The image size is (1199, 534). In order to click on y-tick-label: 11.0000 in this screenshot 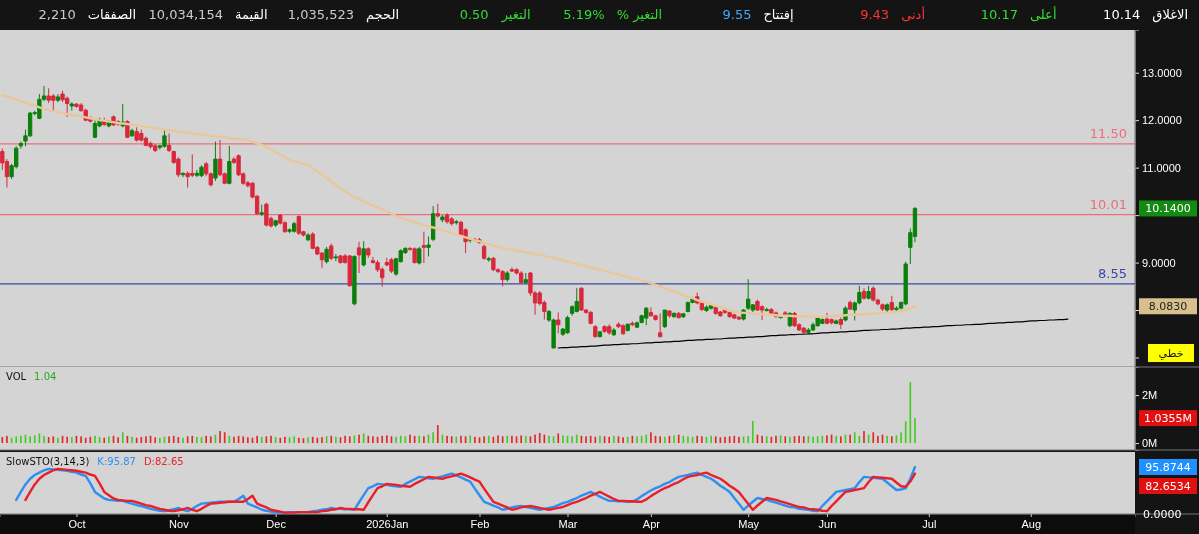, I will do `click(1161, 167)`.